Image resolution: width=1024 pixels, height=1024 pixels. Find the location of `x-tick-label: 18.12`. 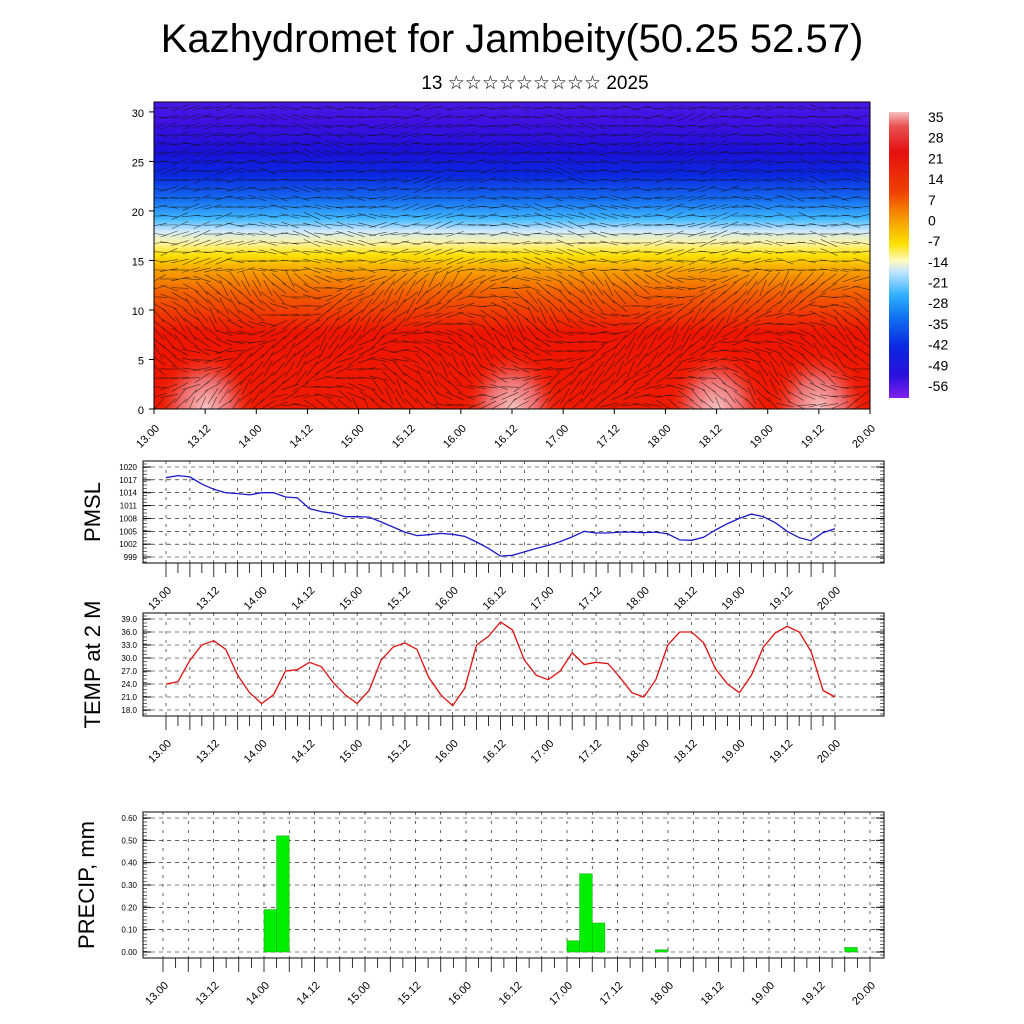

x-tick-label: 18.12 is located at coordinates (686, 752).